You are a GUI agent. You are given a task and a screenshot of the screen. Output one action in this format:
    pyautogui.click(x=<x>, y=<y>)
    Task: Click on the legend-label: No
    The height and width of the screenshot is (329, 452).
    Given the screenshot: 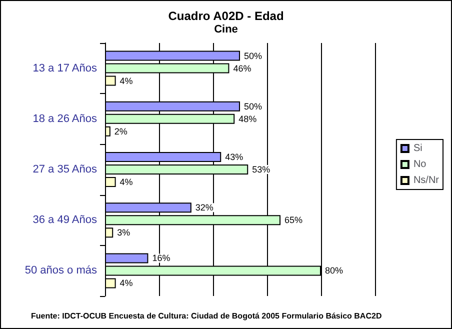 What is the action you would take?
    pyautogui.click(x=420, y=164)
    